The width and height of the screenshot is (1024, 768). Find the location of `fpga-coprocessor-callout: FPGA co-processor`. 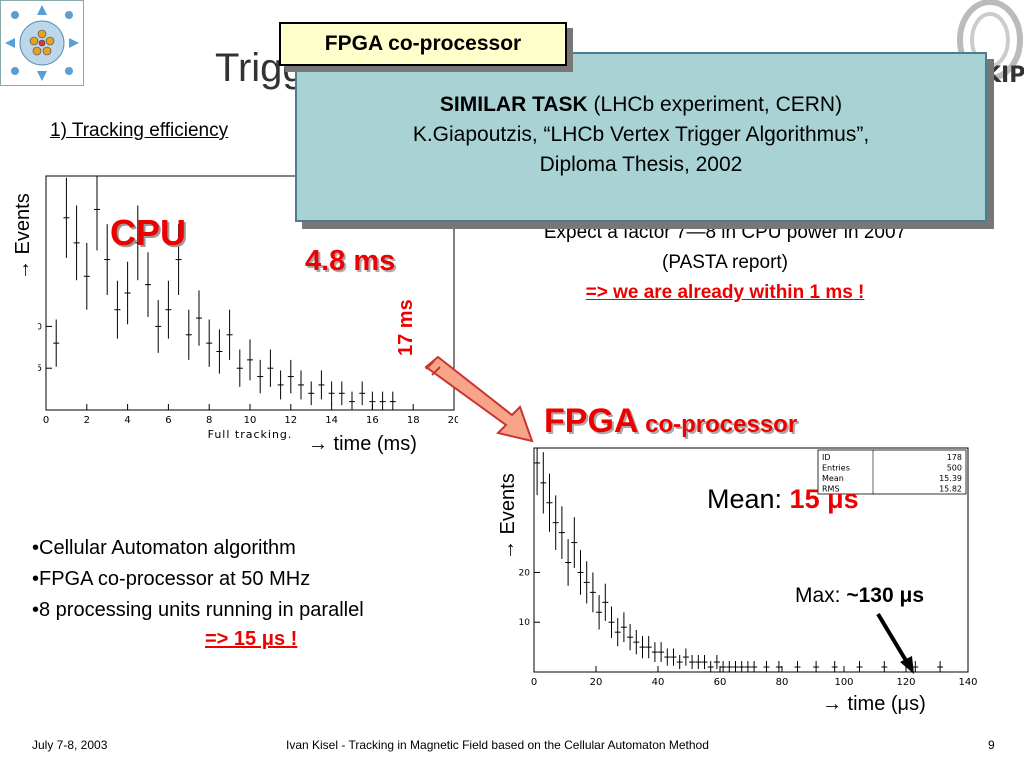

fpga-coprocessor-callout: FPGA co-processor is located at coordinates (423, 44).